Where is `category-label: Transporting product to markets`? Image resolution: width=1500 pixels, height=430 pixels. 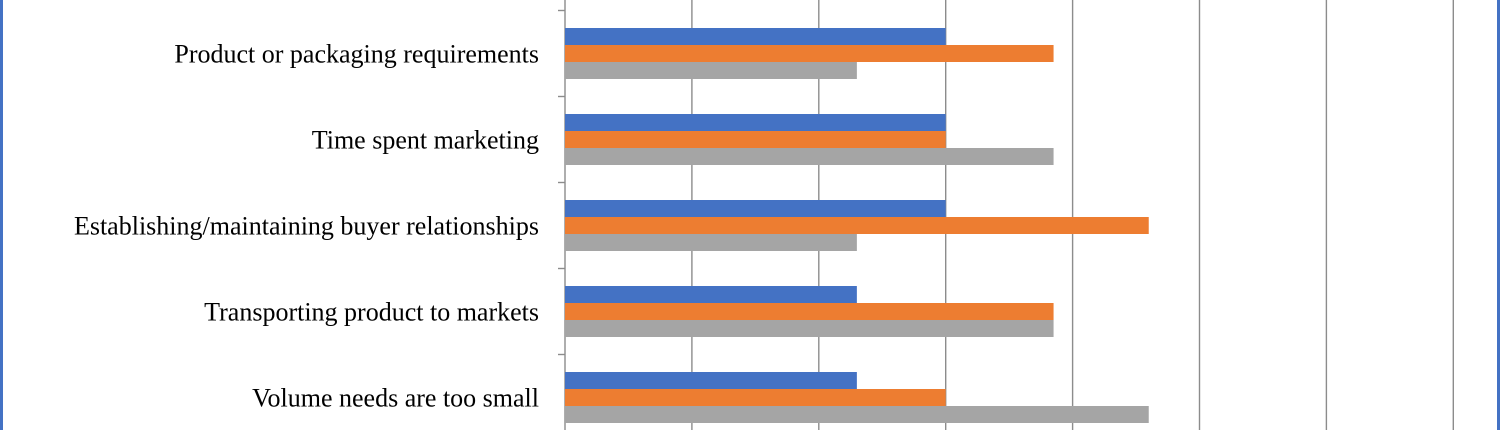 category-label: Transporting product to markets is located at coordinates (371, 312).